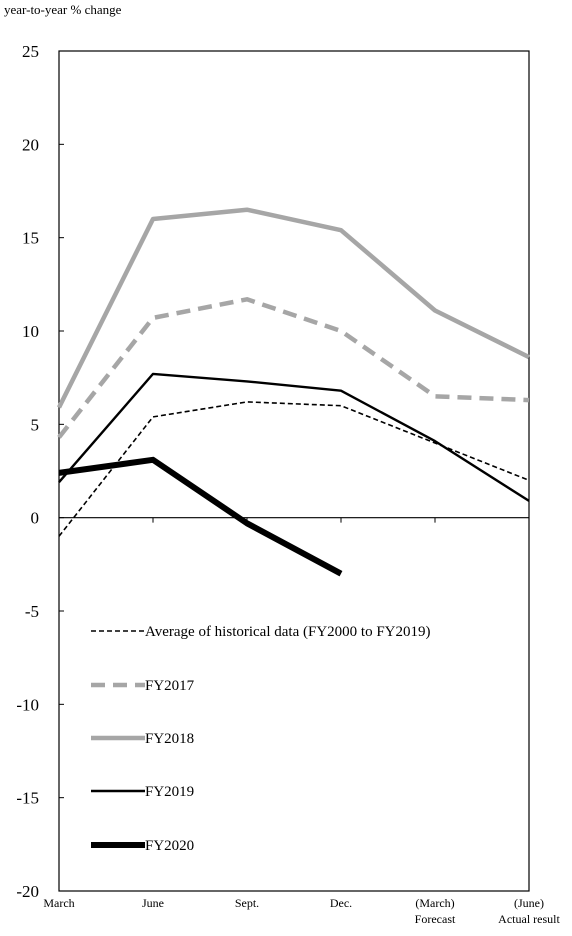 This screenshot has width=572, height=936. Describe the element at coordinates (434, 903) in the screenshot. I see `x-tick-label: (March)` at that location.